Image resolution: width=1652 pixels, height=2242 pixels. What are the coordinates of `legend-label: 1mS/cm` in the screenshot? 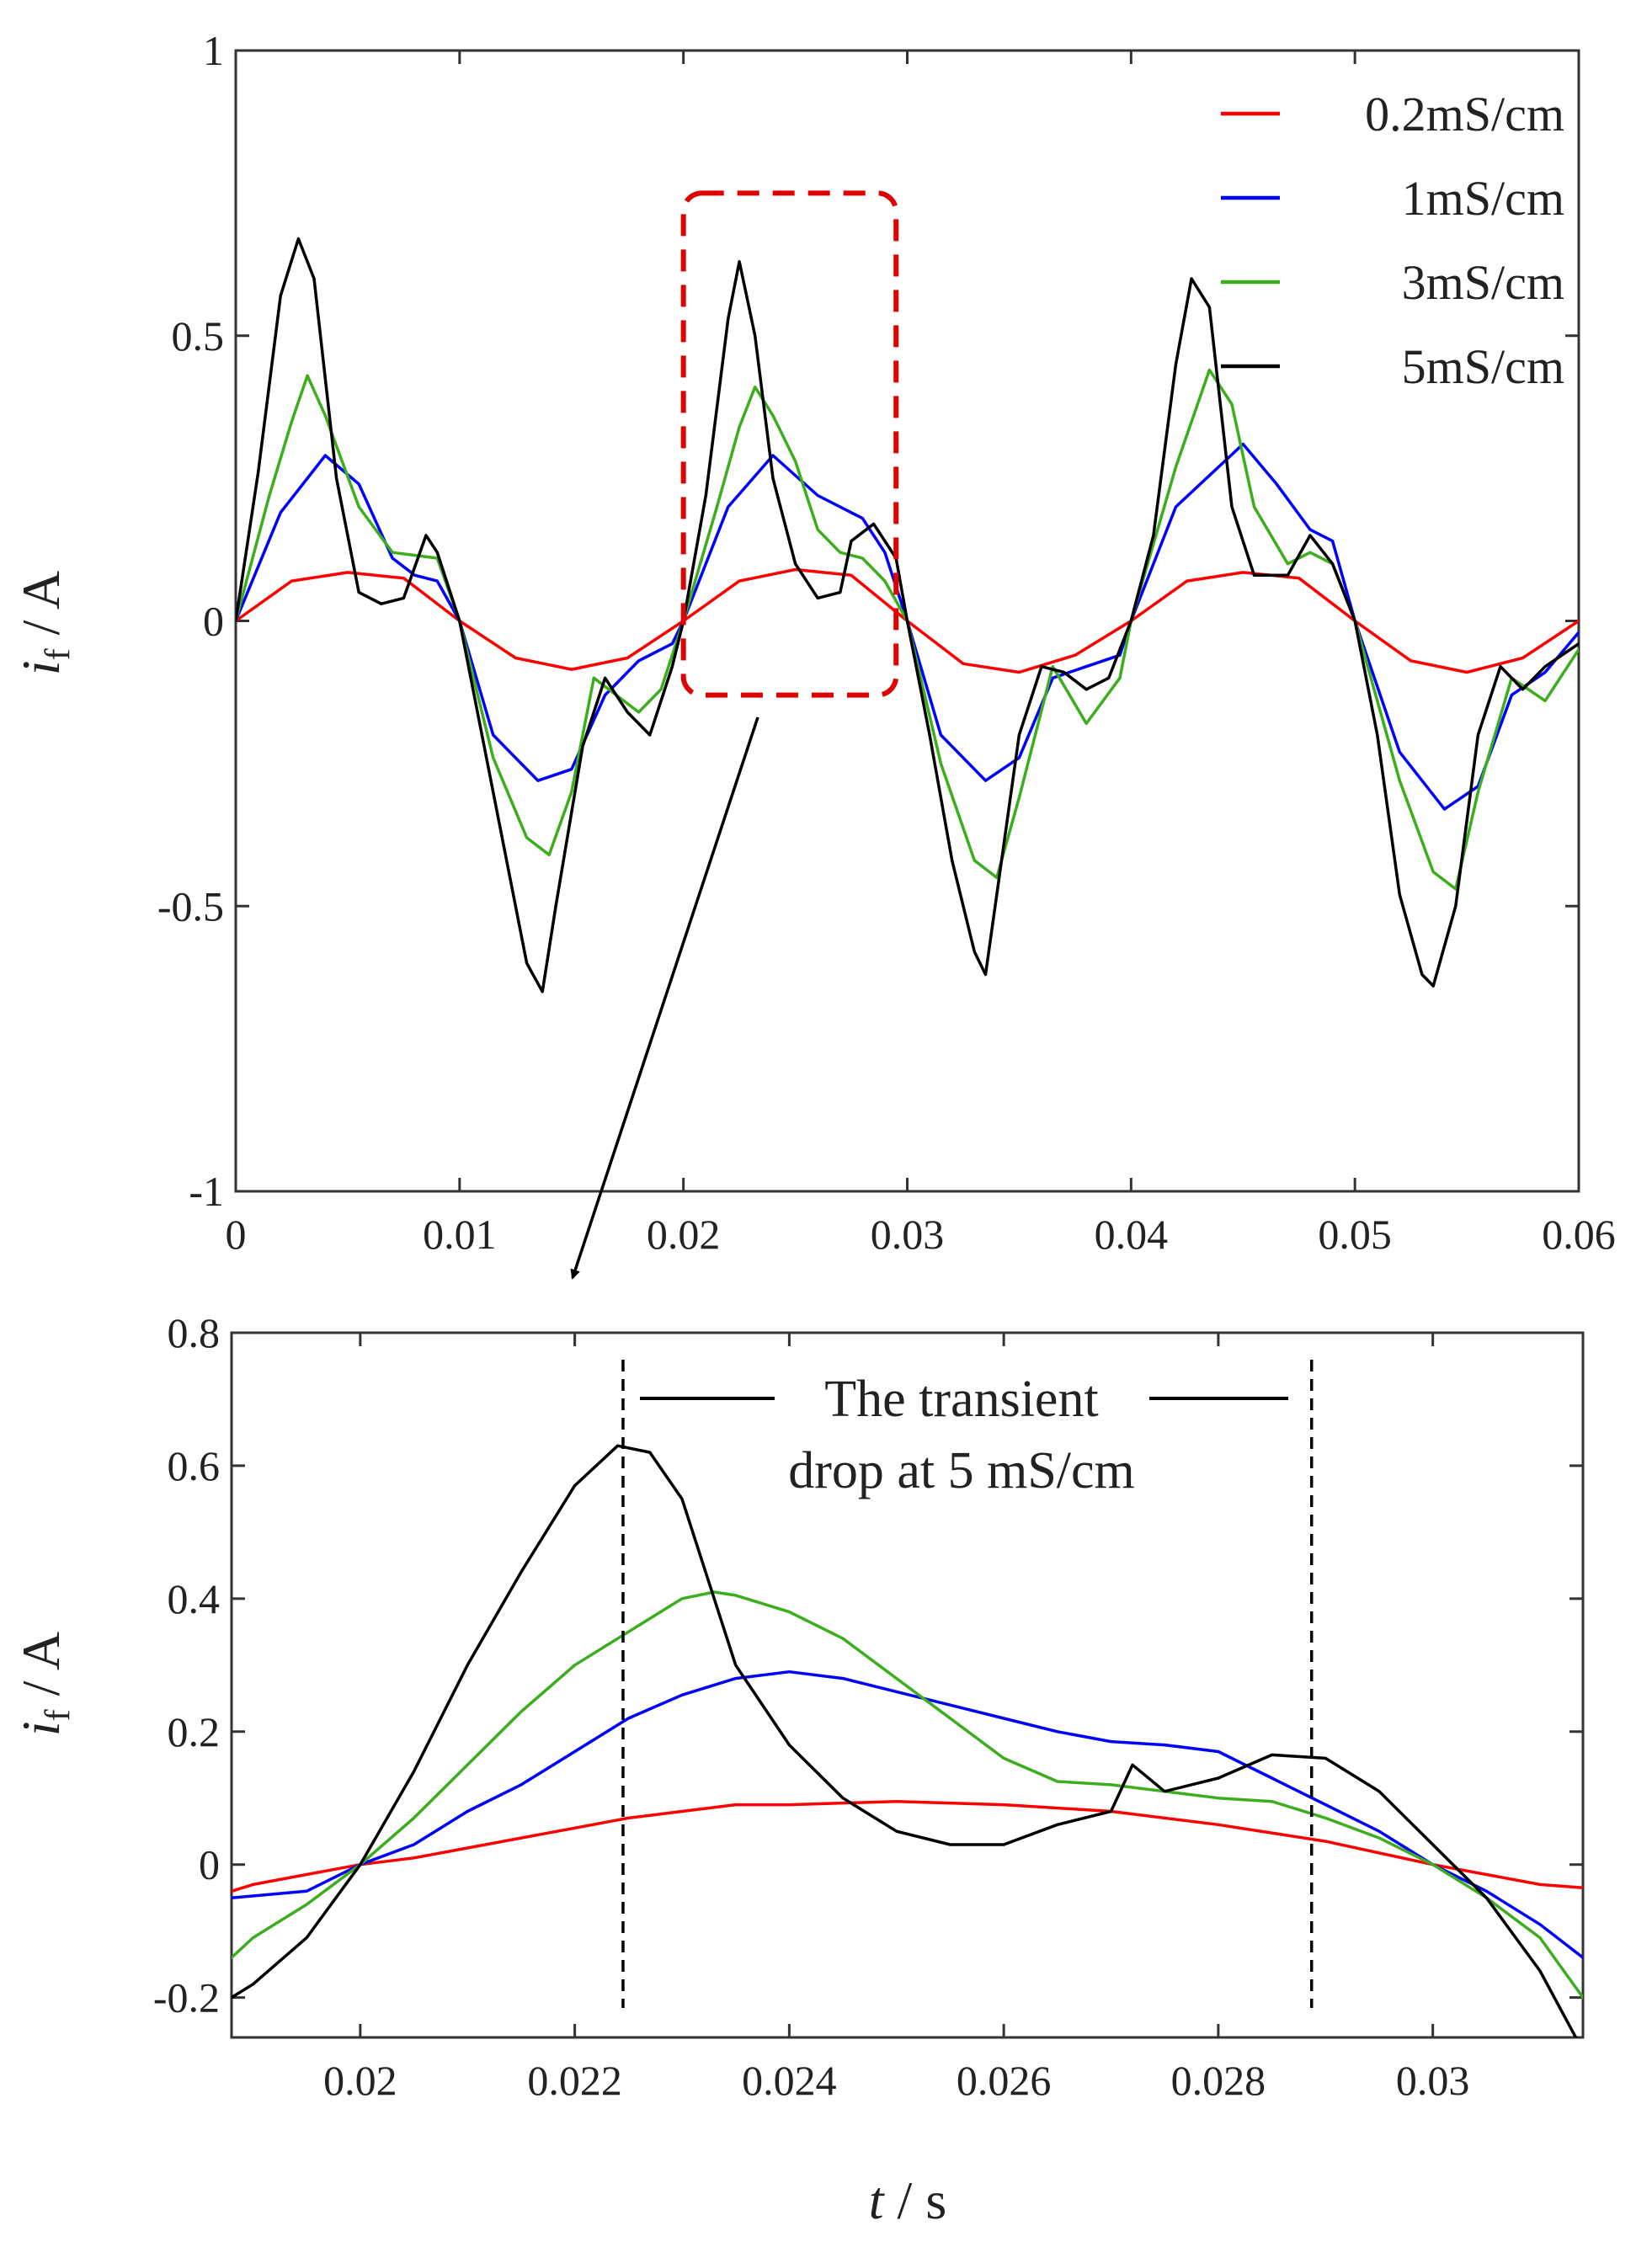 It's located at (1483, 199).